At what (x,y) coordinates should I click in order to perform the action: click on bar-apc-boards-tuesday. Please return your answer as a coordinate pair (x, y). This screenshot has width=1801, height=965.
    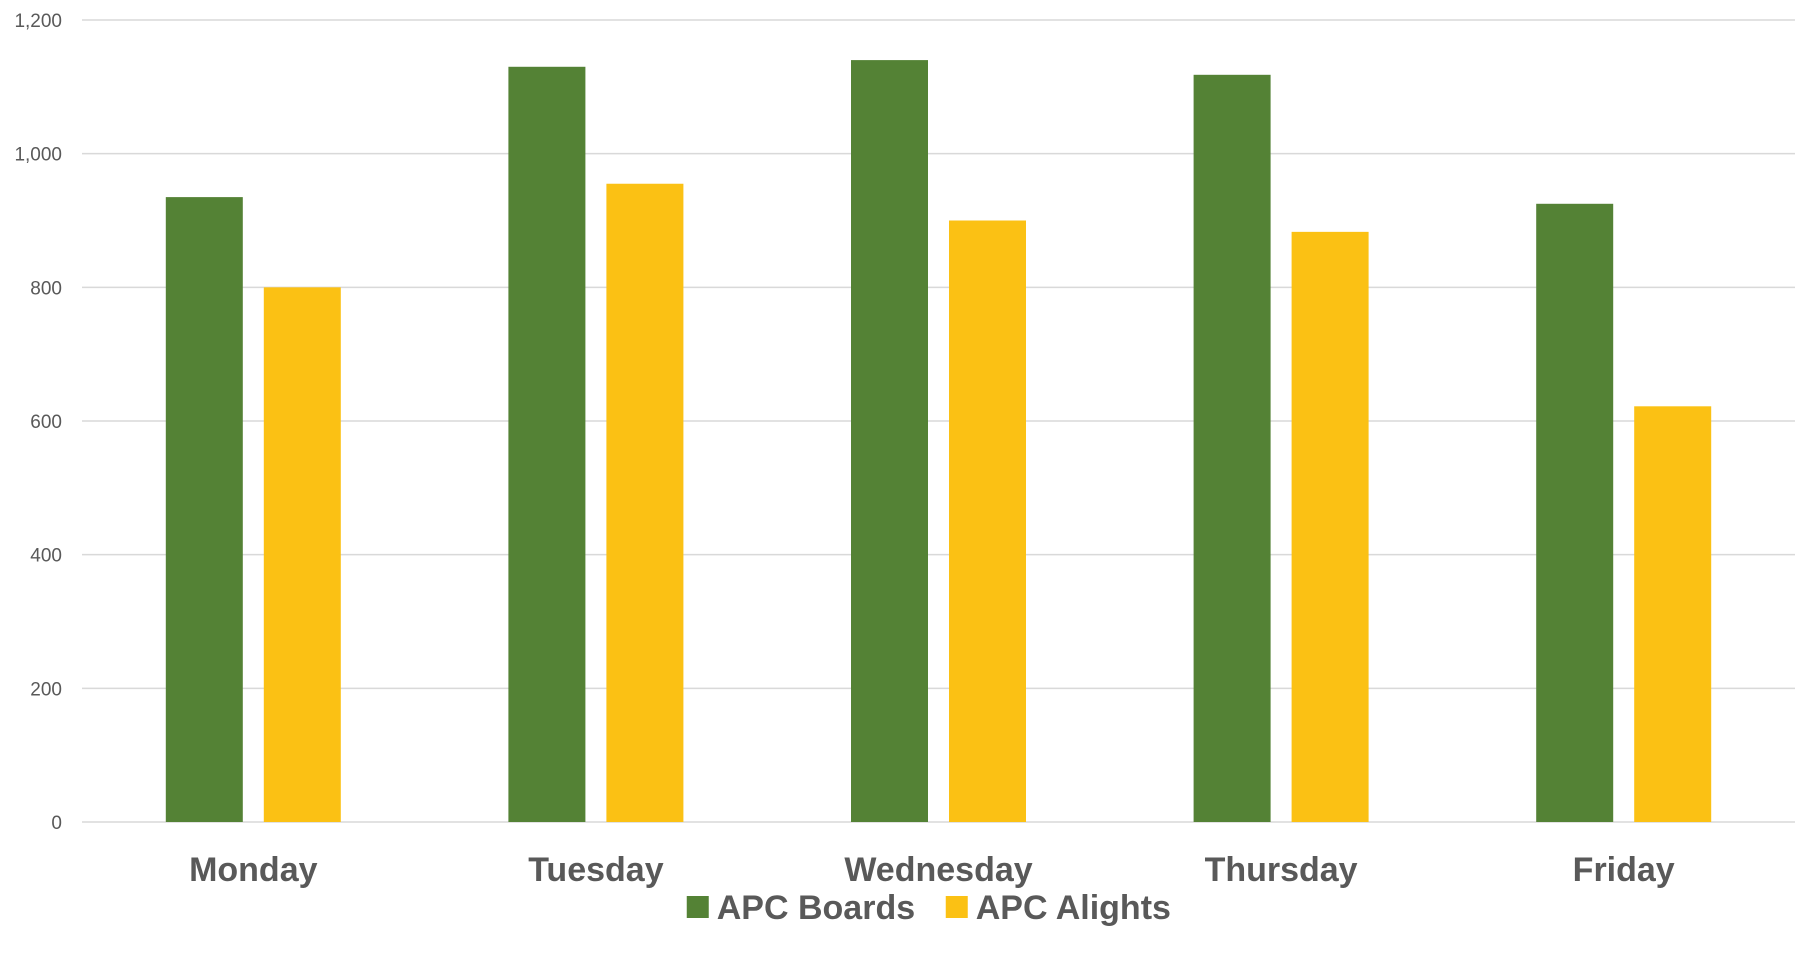
    Looking at the image, I should click on (547, 444).